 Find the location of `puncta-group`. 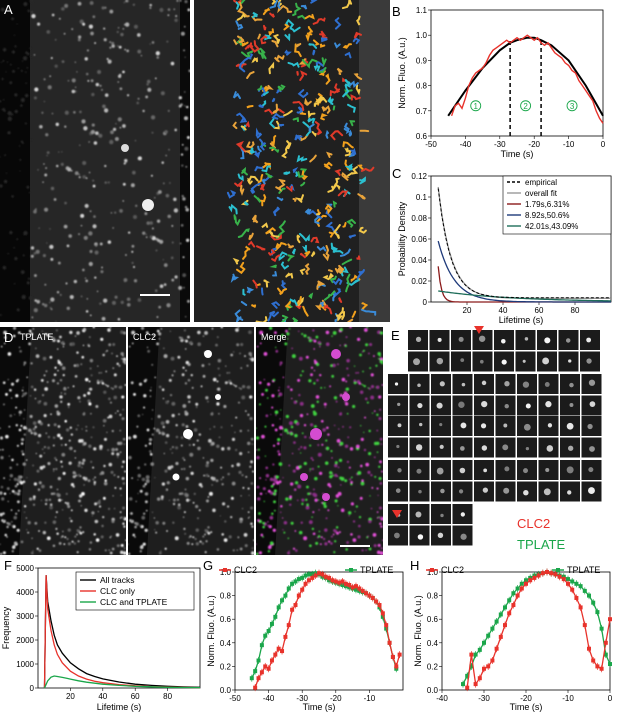

puncta-group is located at coordinates (191, 441).